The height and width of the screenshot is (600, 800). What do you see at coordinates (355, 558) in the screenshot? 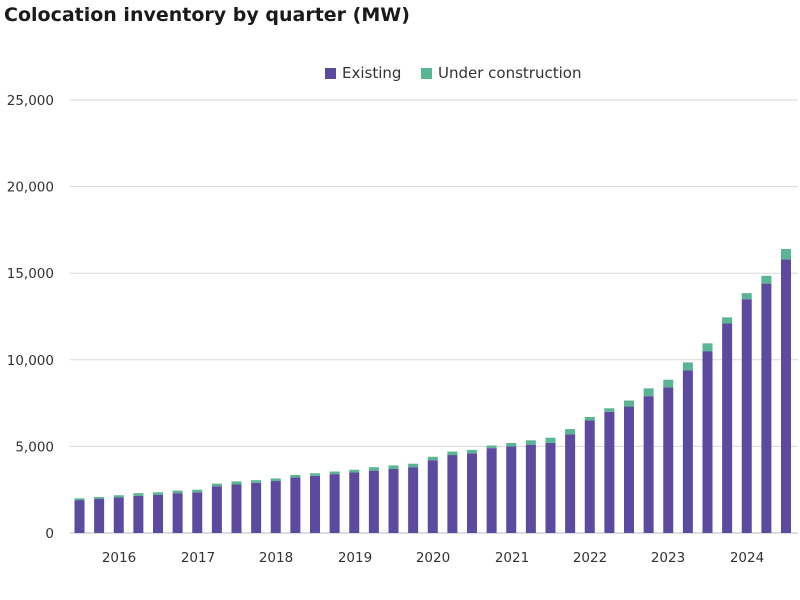
I see `x-tick-label: 2019` at bounding box center [355, 558].